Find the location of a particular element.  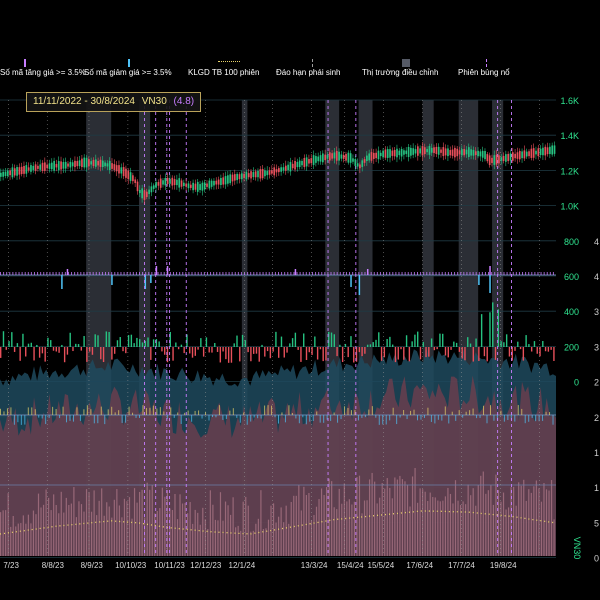

right-axis-label: 3 is located at coordinates (596, 347).